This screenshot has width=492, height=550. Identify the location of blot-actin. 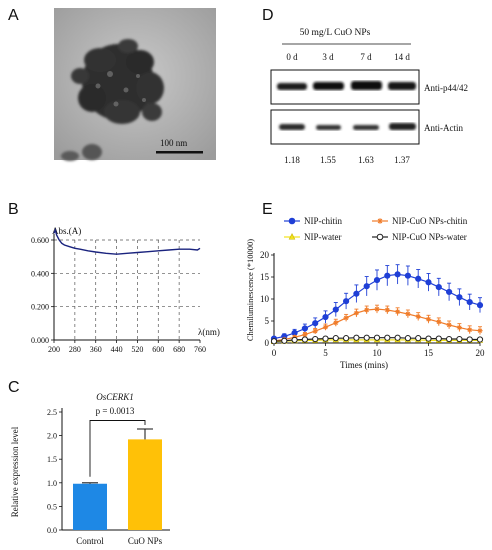
(345, 127).